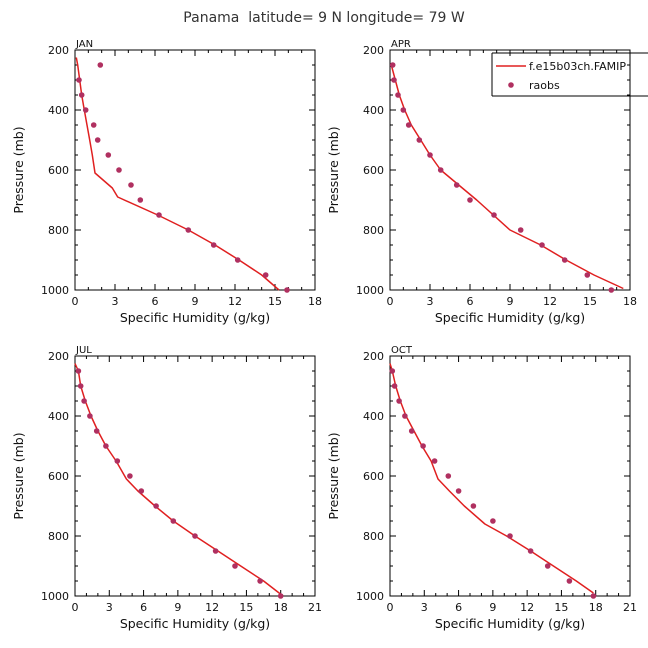 The image size is (648, 648). Describe the element at coordinates (511, 85) in the screenshot. I see `legend-marker-sample` at that location.